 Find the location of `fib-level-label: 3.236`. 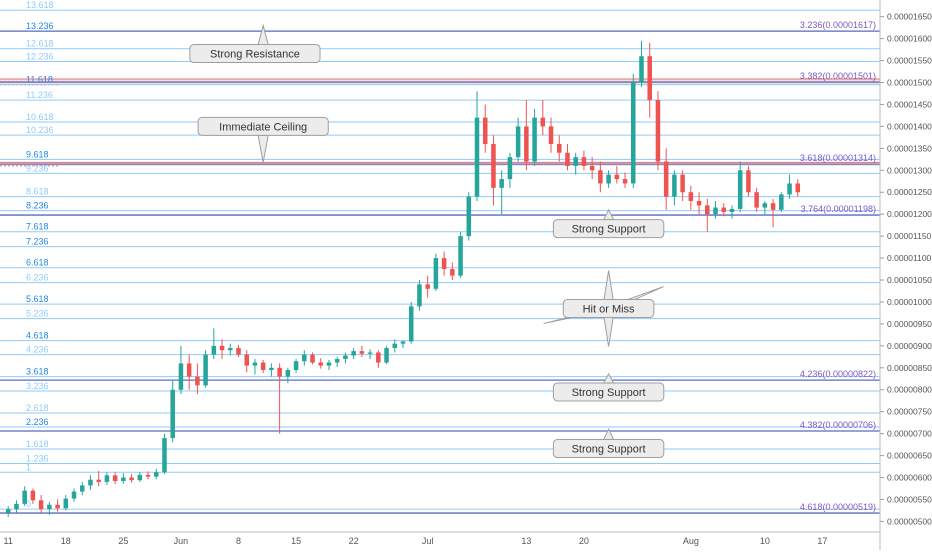

fib-level-label: 3.236 is located at coordinates (37, 386).